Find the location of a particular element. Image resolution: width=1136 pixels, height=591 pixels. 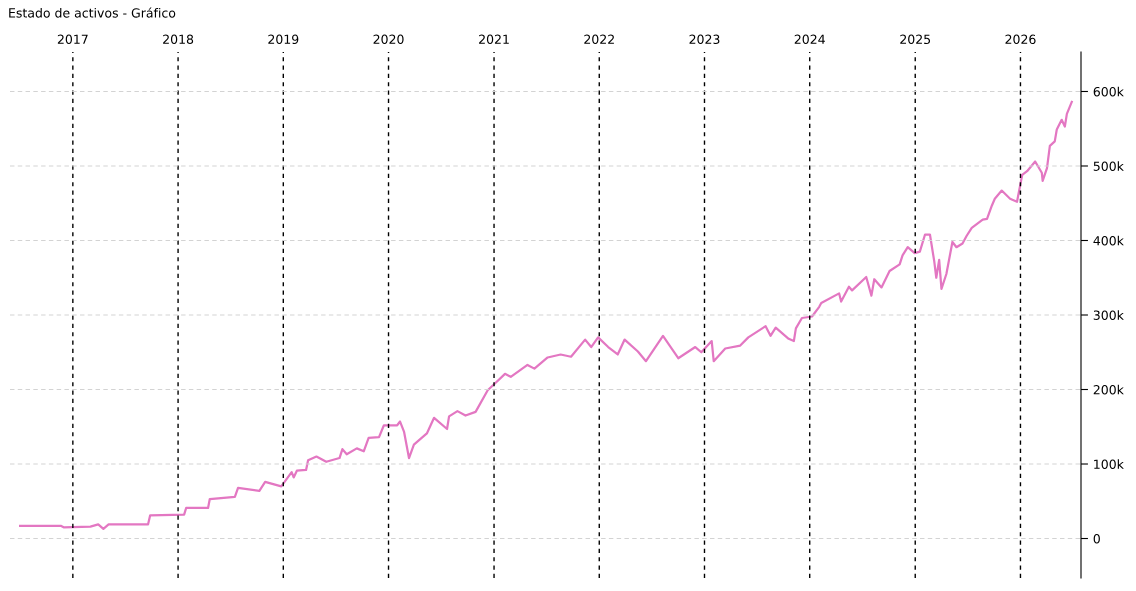

x-tick-label: 2025 is located at coordinates (915, 39).